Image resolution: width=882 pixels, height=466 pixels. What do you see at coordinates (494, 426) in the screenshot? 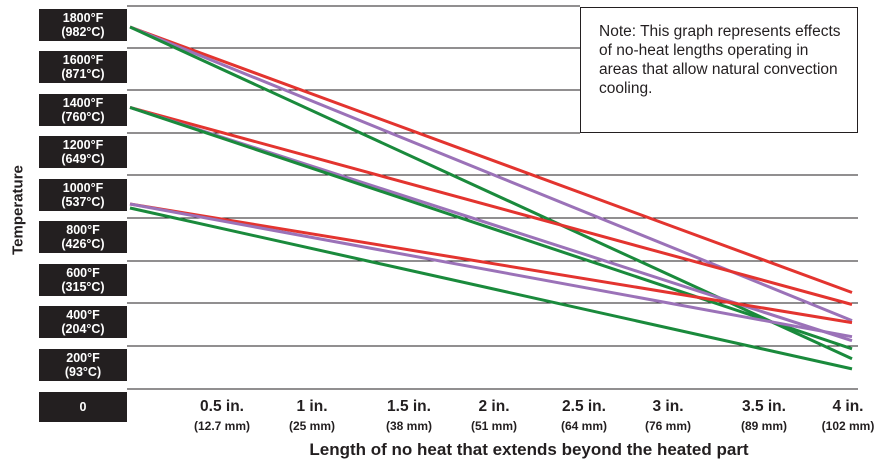
I see `x-tick-millimeters: (51 mm)` at bounding box center [494, 426].